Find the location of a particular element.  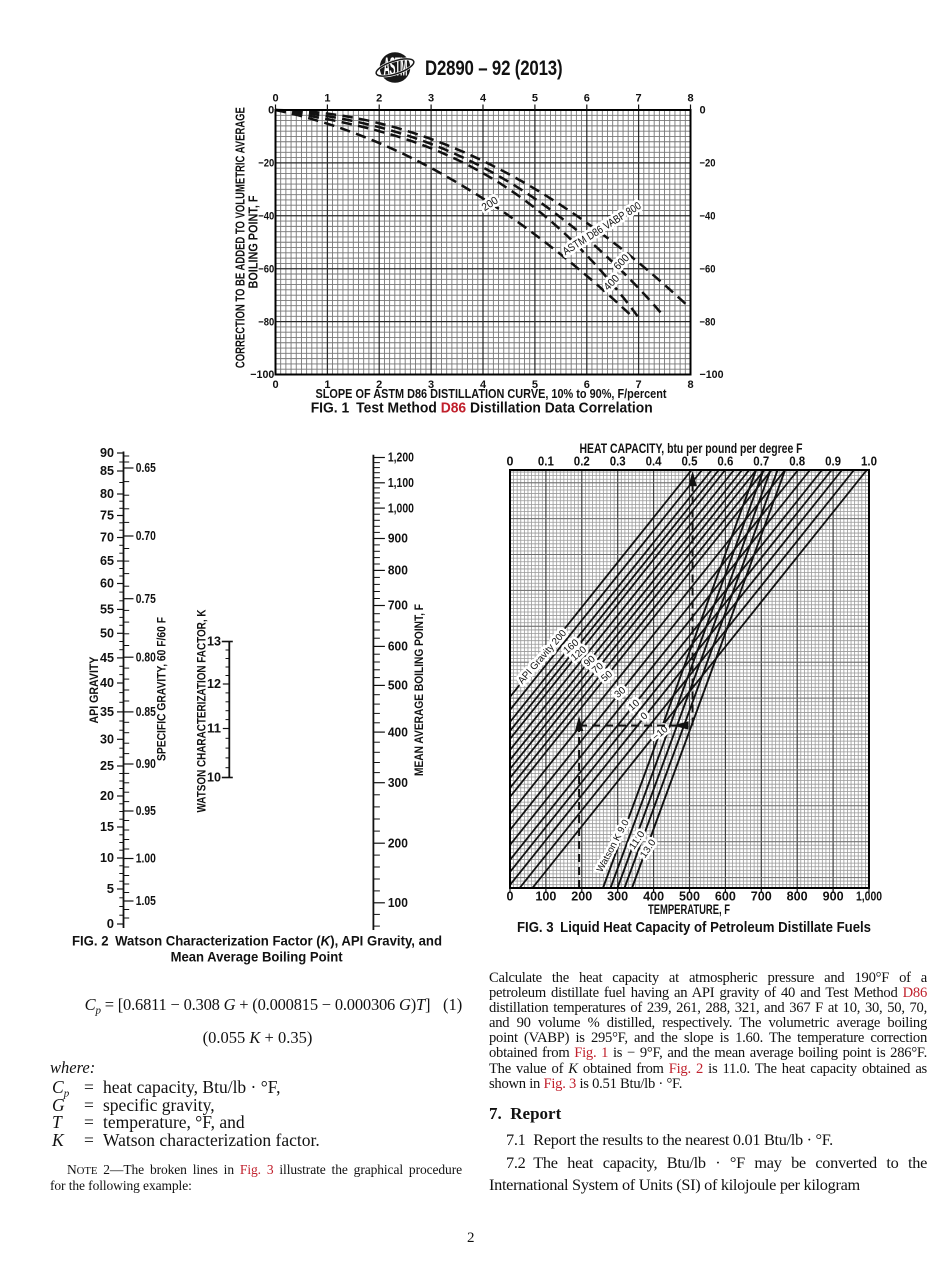

svg-text: BOILING POINT, F is located at coordinates (253, 241).